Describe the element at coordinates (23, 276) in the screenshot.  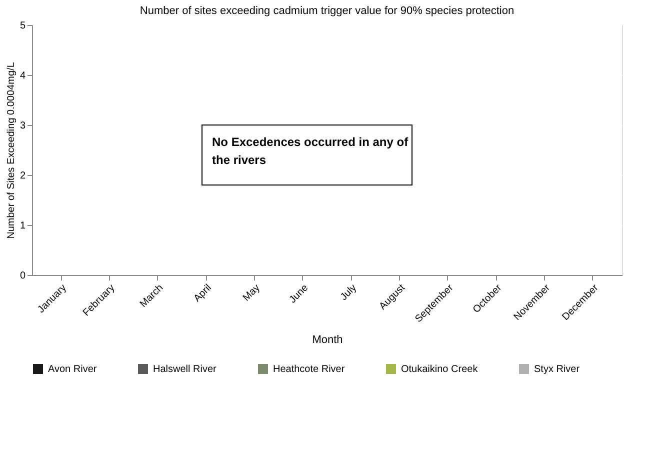
I see `y-tick-label: 0` at that location.